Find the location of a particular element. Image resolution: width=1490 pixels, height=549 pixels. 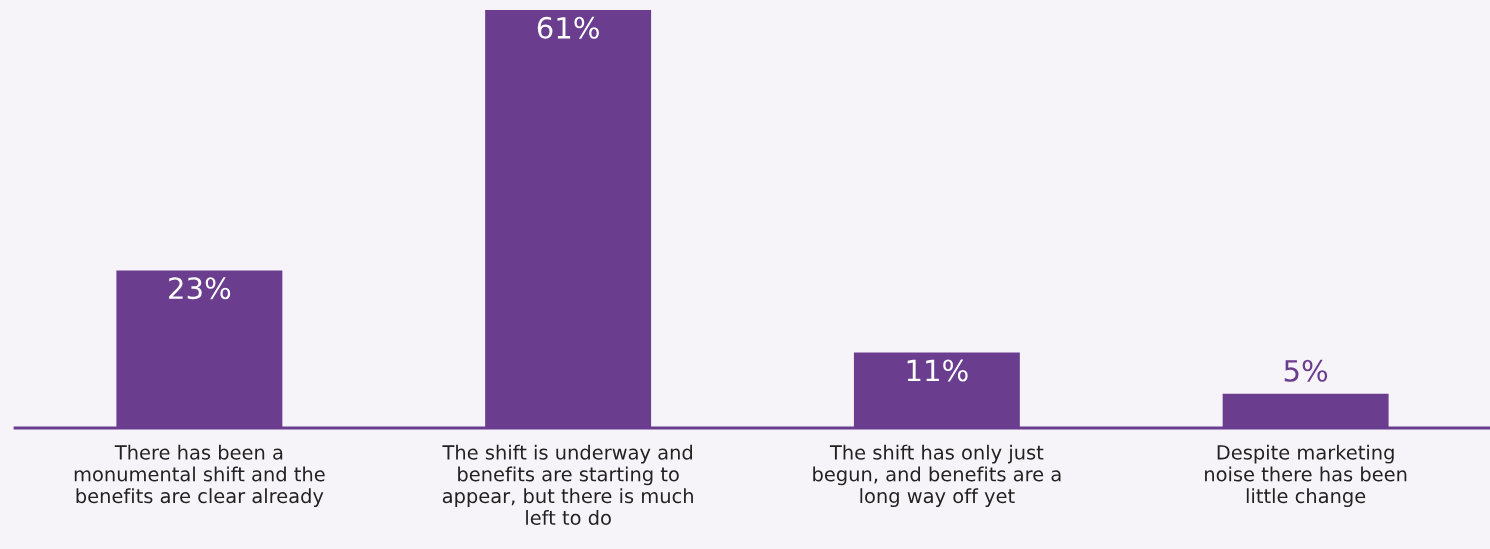

data-label: 23% is located at coordinates (200, 288).